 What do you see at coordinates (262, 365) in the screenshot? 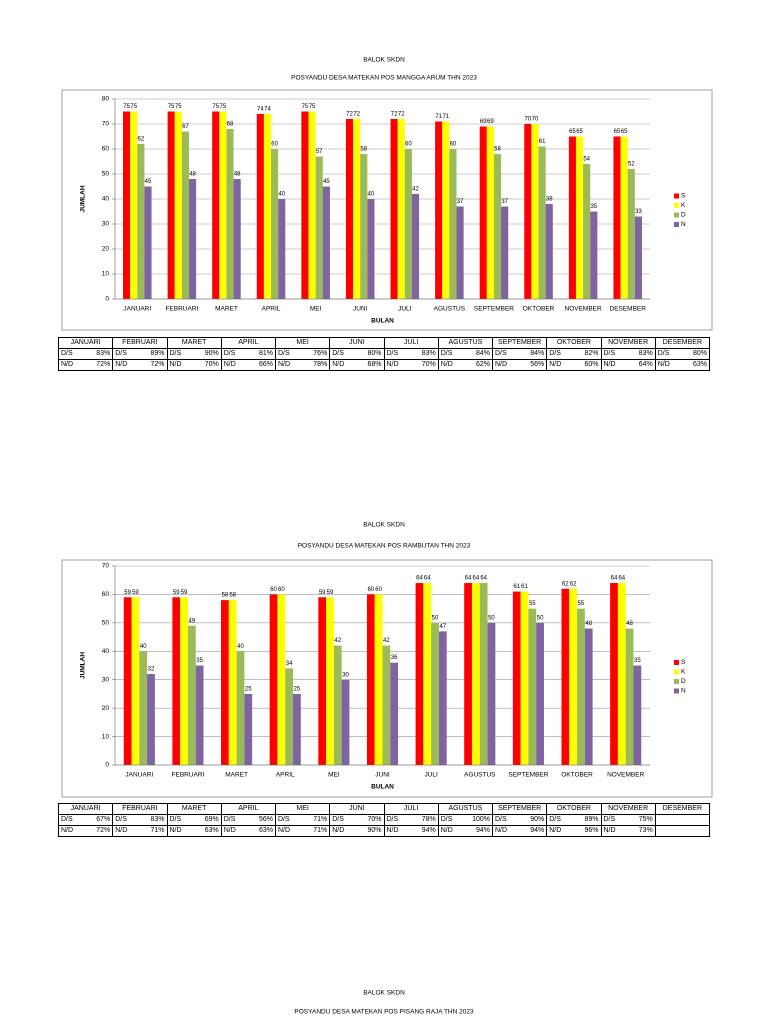
I see `ratio-value: 66%` at bounding box center [262, 365].